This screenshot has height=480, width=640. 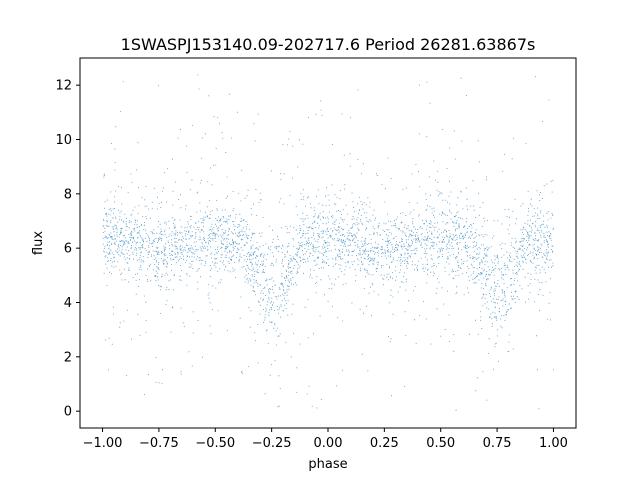 I want to click on y-axis-label: flux, so click(x=38, y=243).